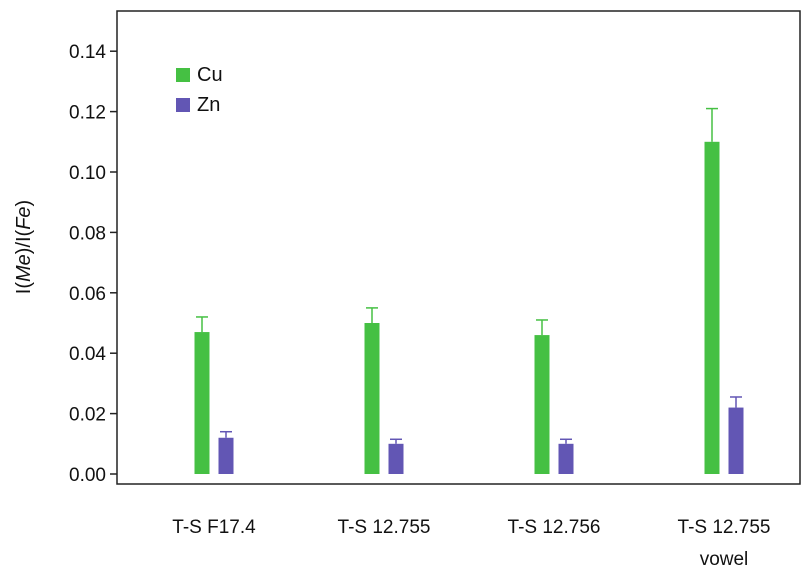  Describe the element at coordinates (87, 173) in the screenshot. I see `y-tick-label: 0.10` at that location.